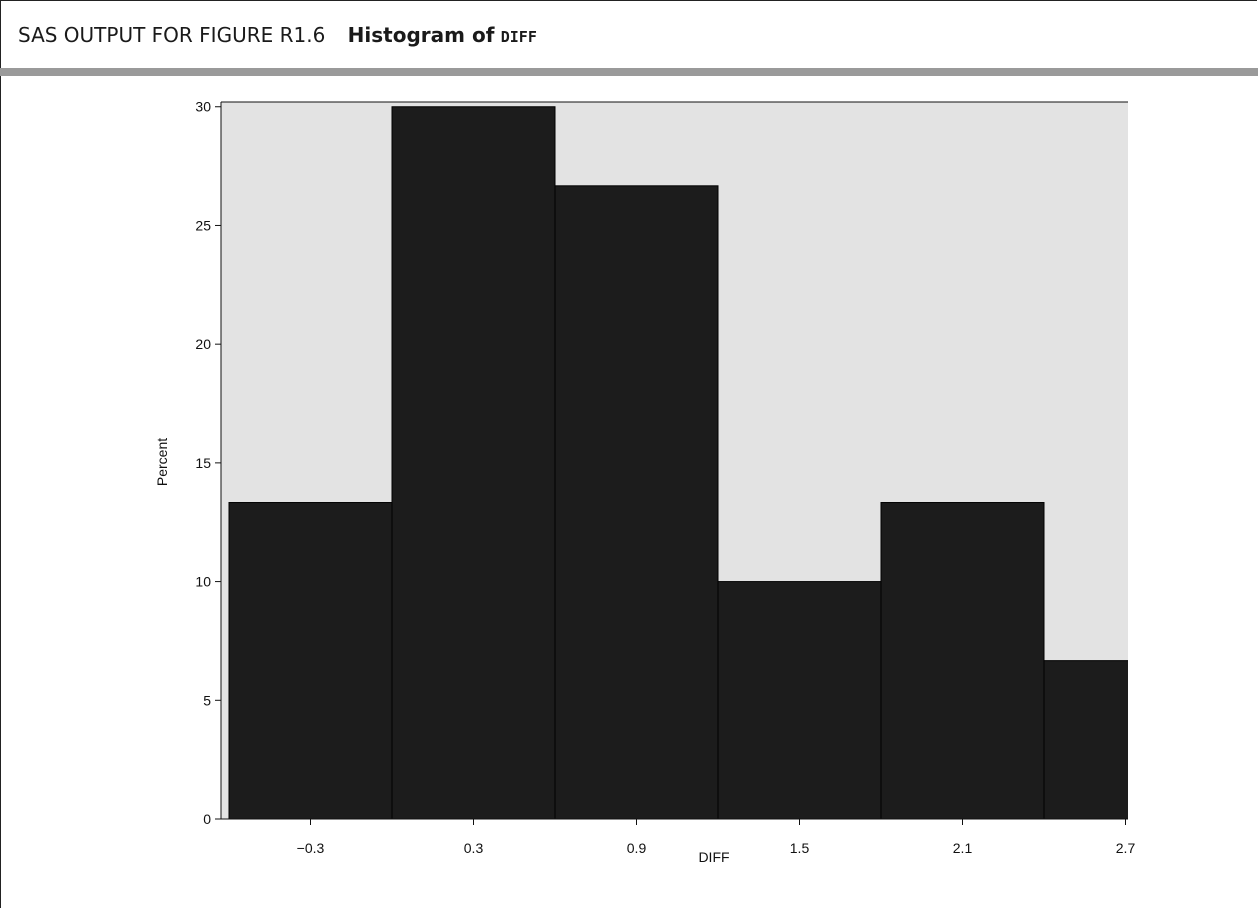  What do you see at coordinates (474, 848) in the screenshot?
I see `x-tick-label: 0.3` at bounding box center [474, 848].